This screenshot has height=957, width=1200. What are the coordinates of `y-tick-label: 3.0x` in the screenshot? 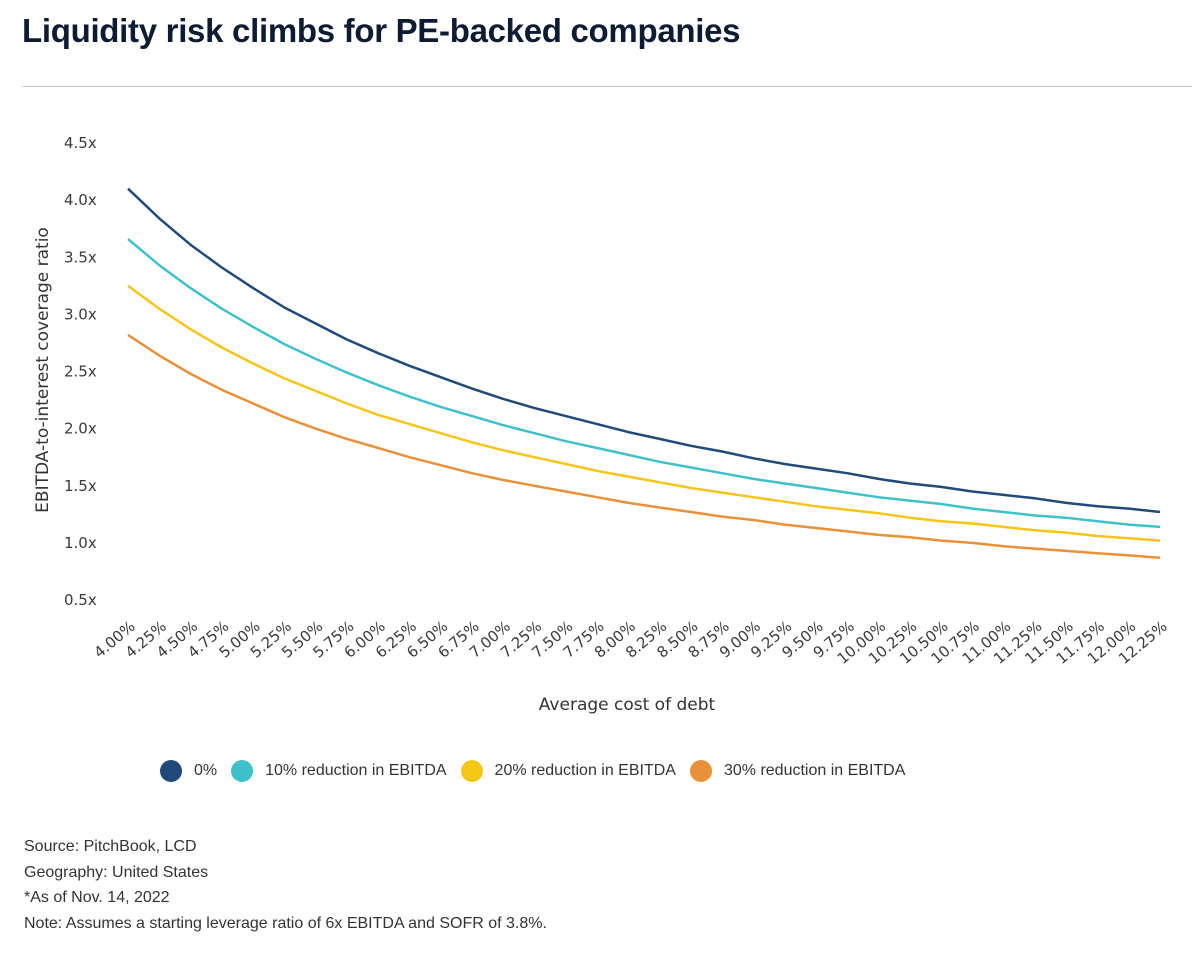 It's located at (80, 314).